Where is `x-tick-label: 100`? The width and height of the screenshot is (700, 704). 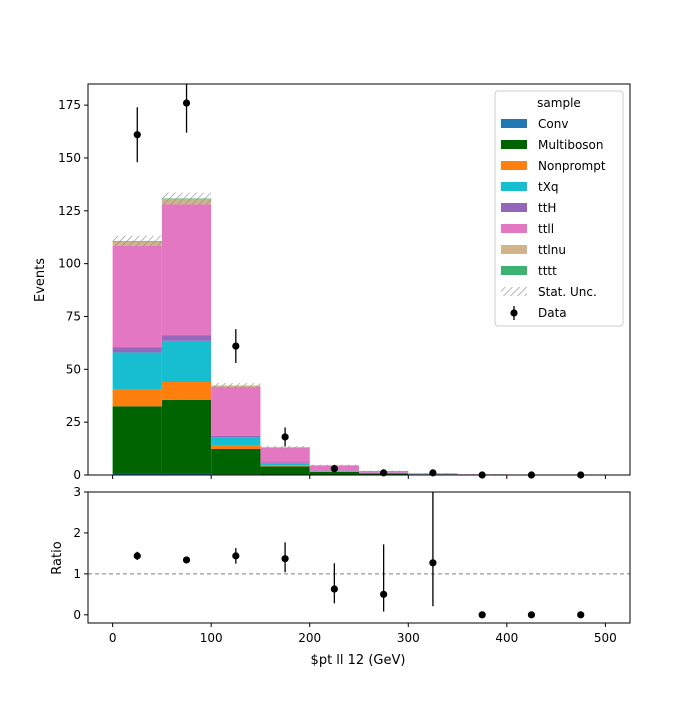
x-tick-label: 100 is located at coordinates (211, 638).